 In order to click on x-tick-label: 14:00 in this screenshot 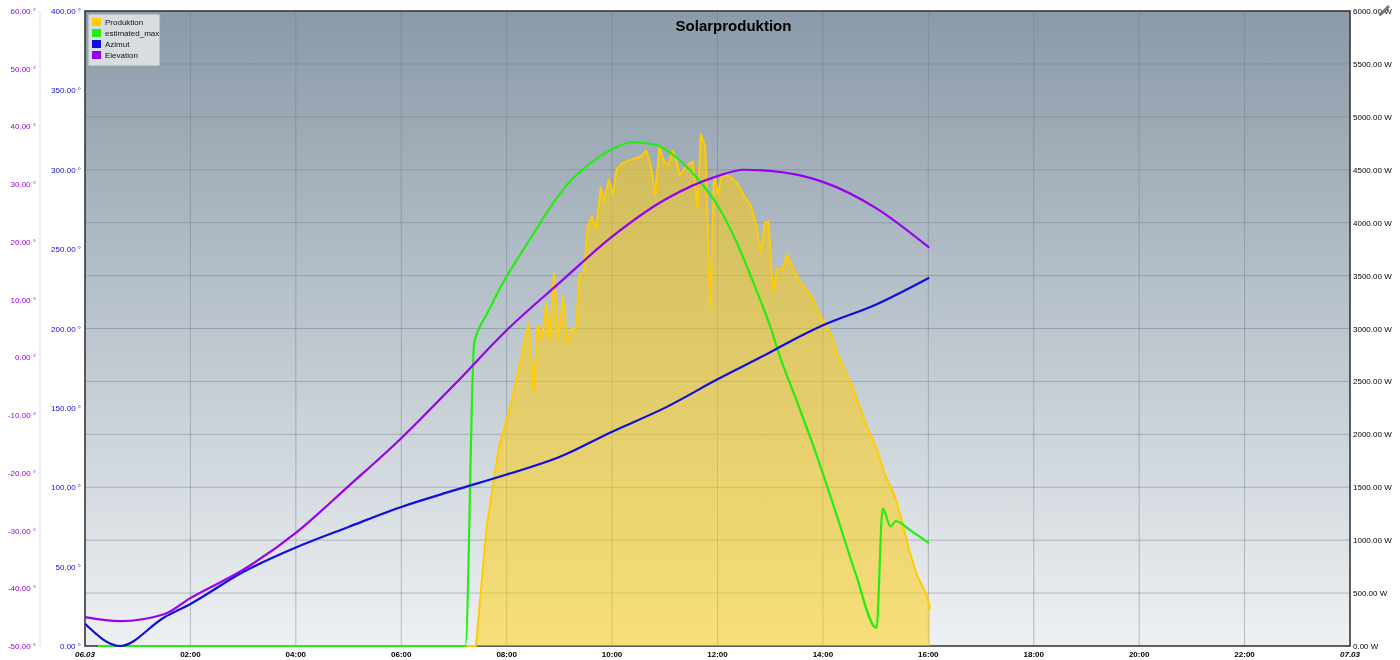, I will do `click(823, 654)`.